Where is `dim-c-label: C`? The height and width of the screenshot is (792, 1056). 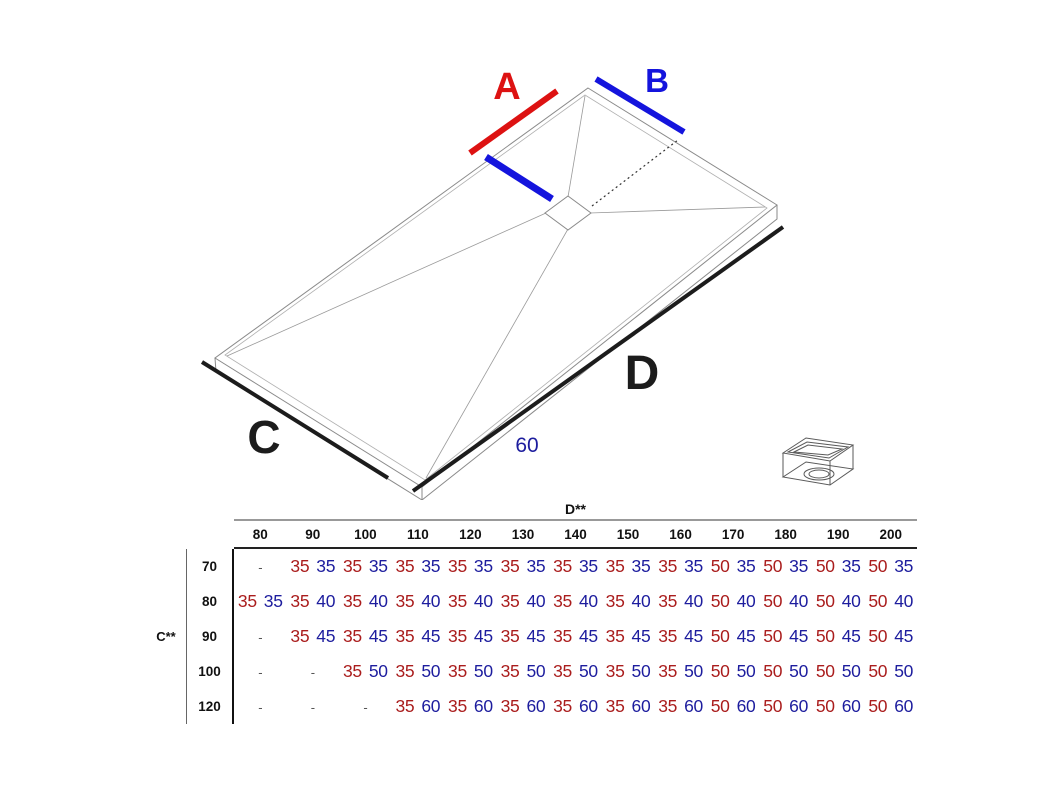 dim-c-label: C is located at coordinates (263, 437).